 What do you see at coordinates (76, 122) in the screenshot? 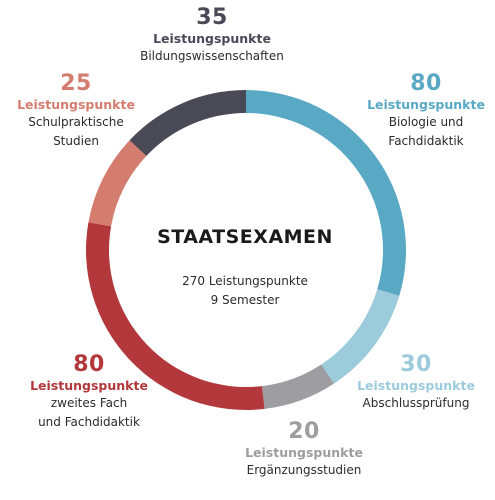
I see `segment-desc: Schulpraktische` at bounding box center [76, 122].